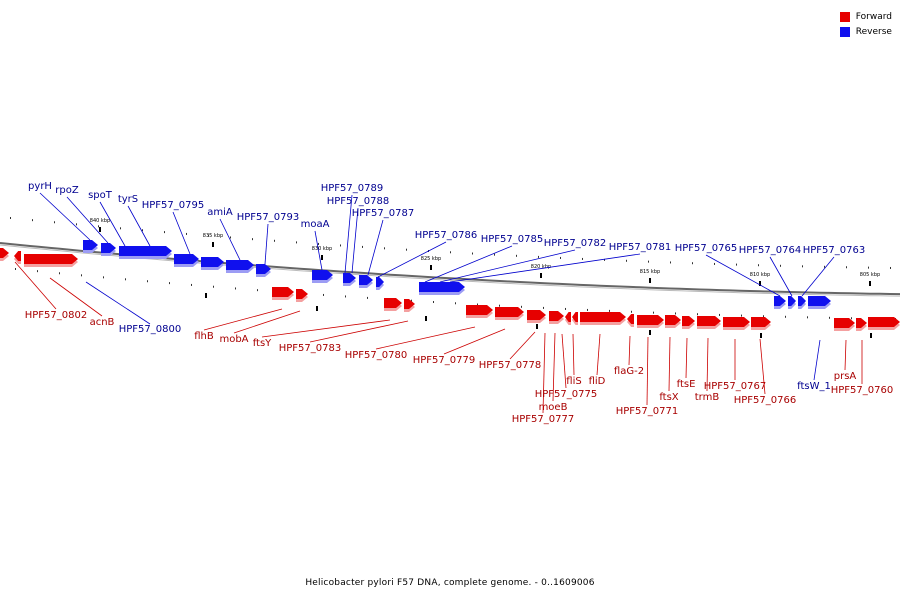 The width and height of the screenshot is (900, 600). What do you see at coordinates (629, 371) in the screenshot?
I see `forward-gene-label: flaG-2` at bounding box center [629, 371].